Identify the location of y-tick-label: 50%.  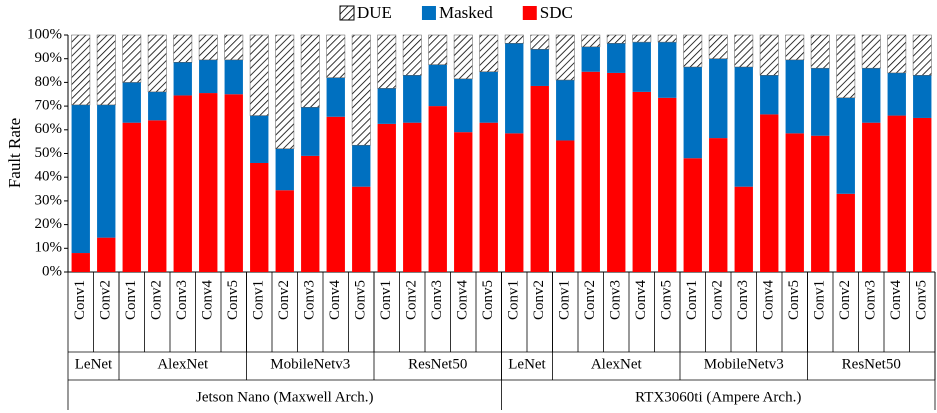
(49, 153).